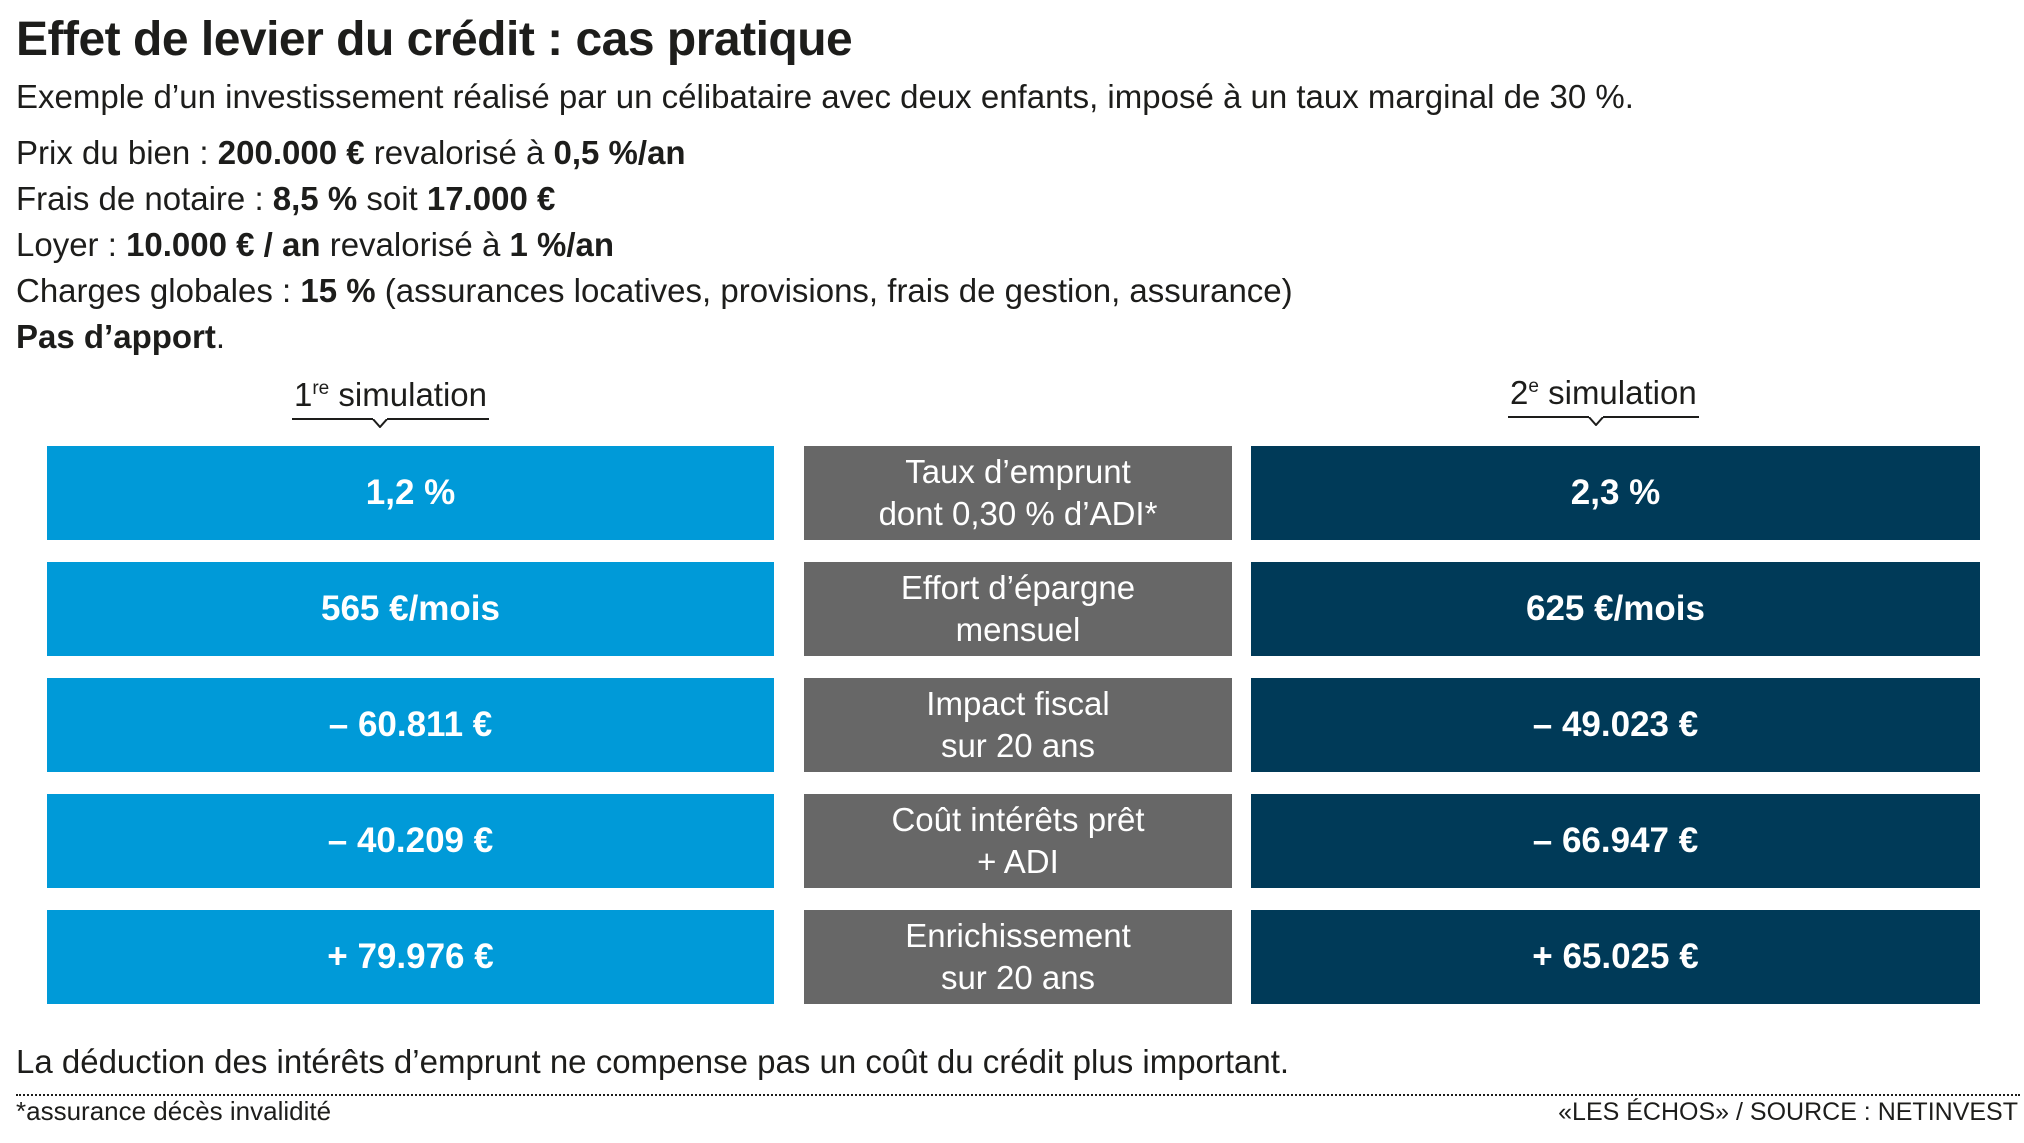 The height and width of the screenshot is (1143, 2024). Describe the element at coordinates (291, 152) in the screenshot. I see `fact-value: 200.000 €` at that location.